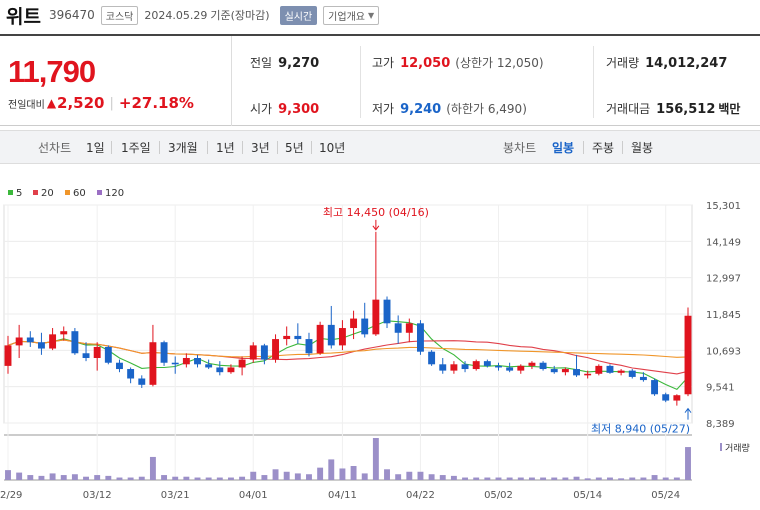  What do you see at coordinates (603, 148) in the screenshot?
I see `candle-weekly: 주봉` at bounding box center [603, 148].